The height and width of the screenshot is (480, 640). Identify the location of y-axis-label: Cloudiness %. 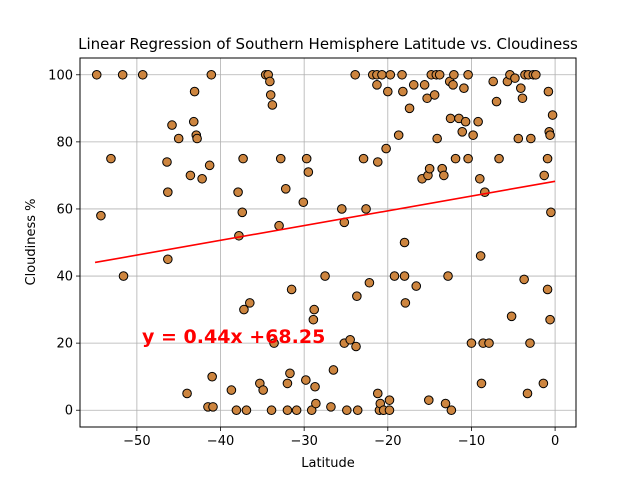
(31, 241).